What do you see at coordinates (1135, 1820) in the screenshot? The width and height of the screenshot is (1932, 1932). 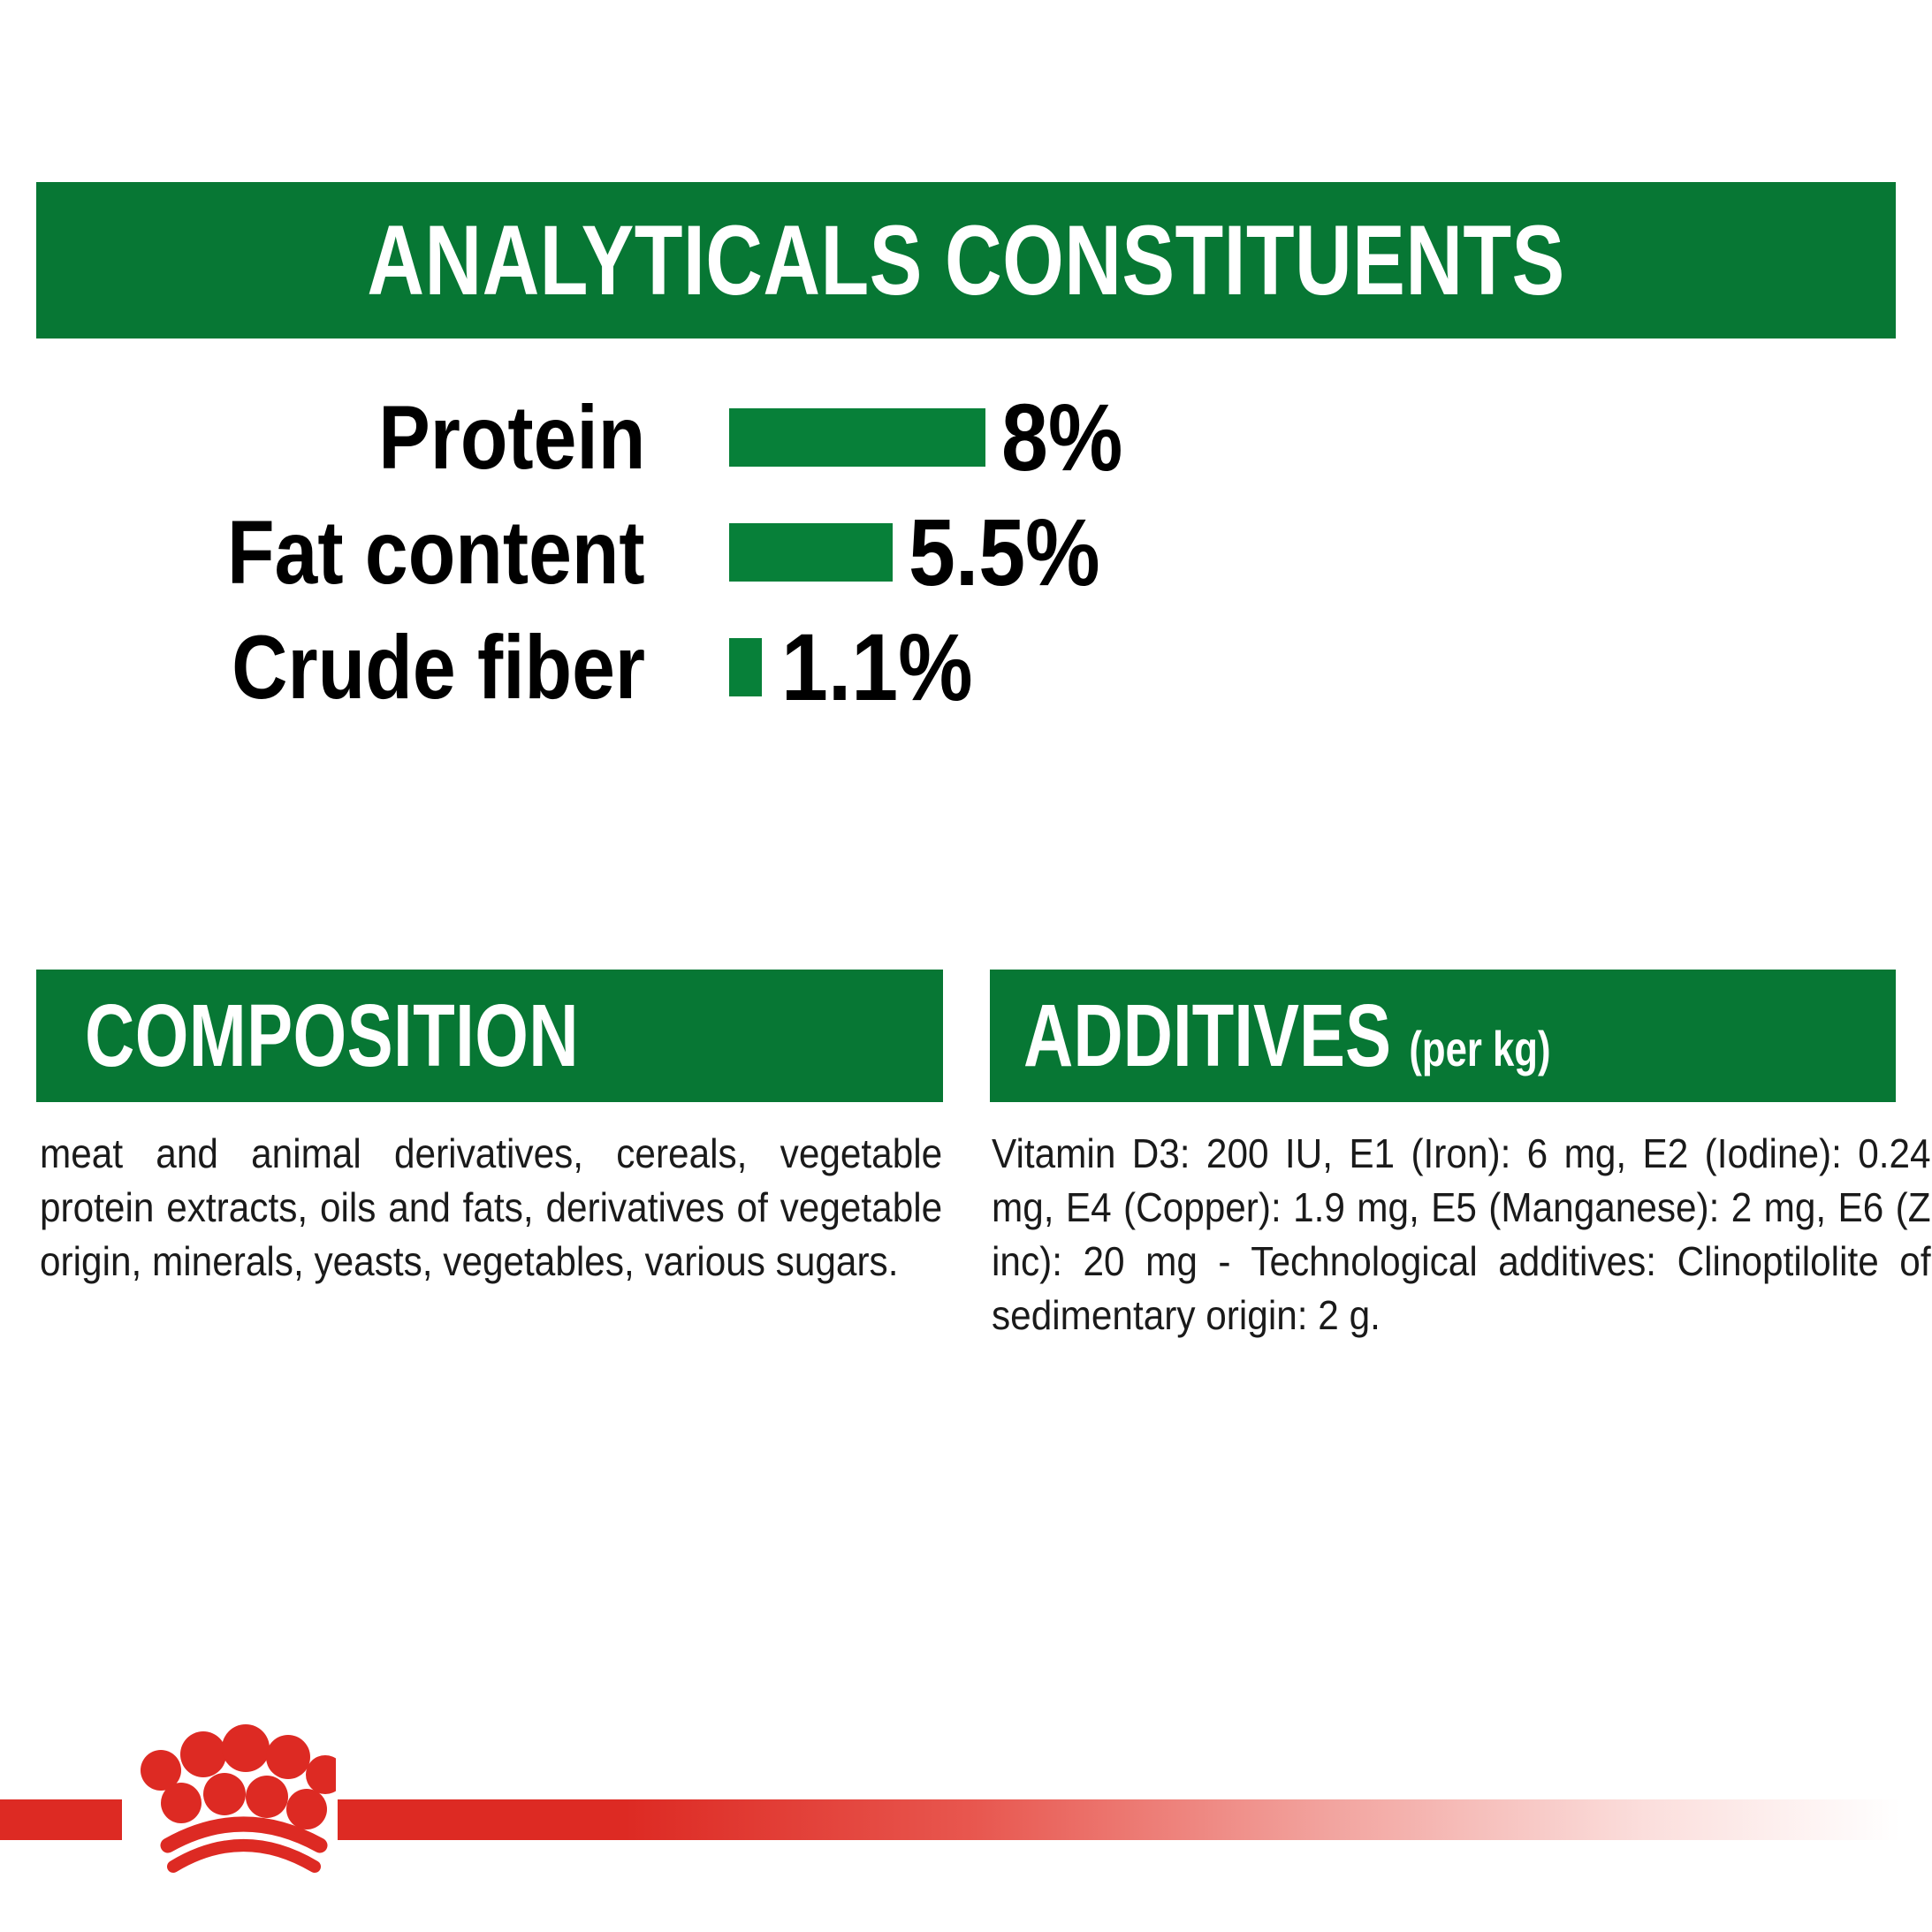 I see `footer-rule-right` at bounding box center [1135, 1820].